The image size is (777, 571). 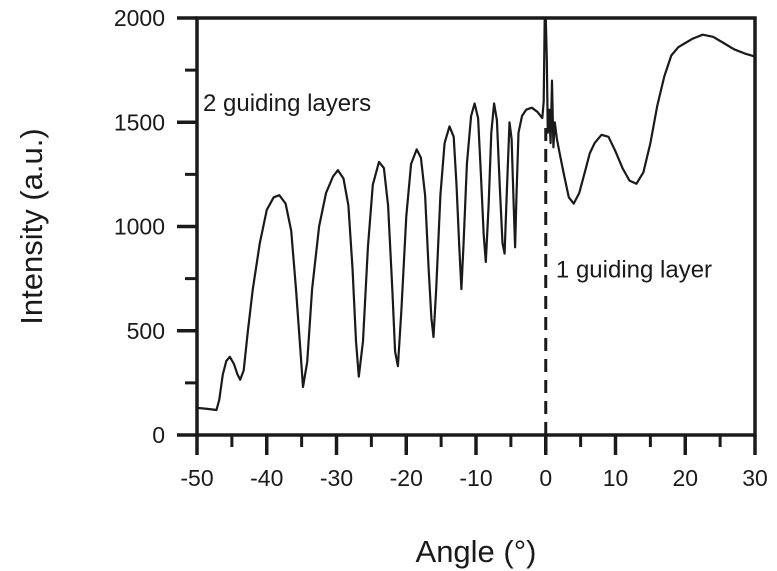 I want to click on y-tick-label: 1000, so click(x=139, y=227).